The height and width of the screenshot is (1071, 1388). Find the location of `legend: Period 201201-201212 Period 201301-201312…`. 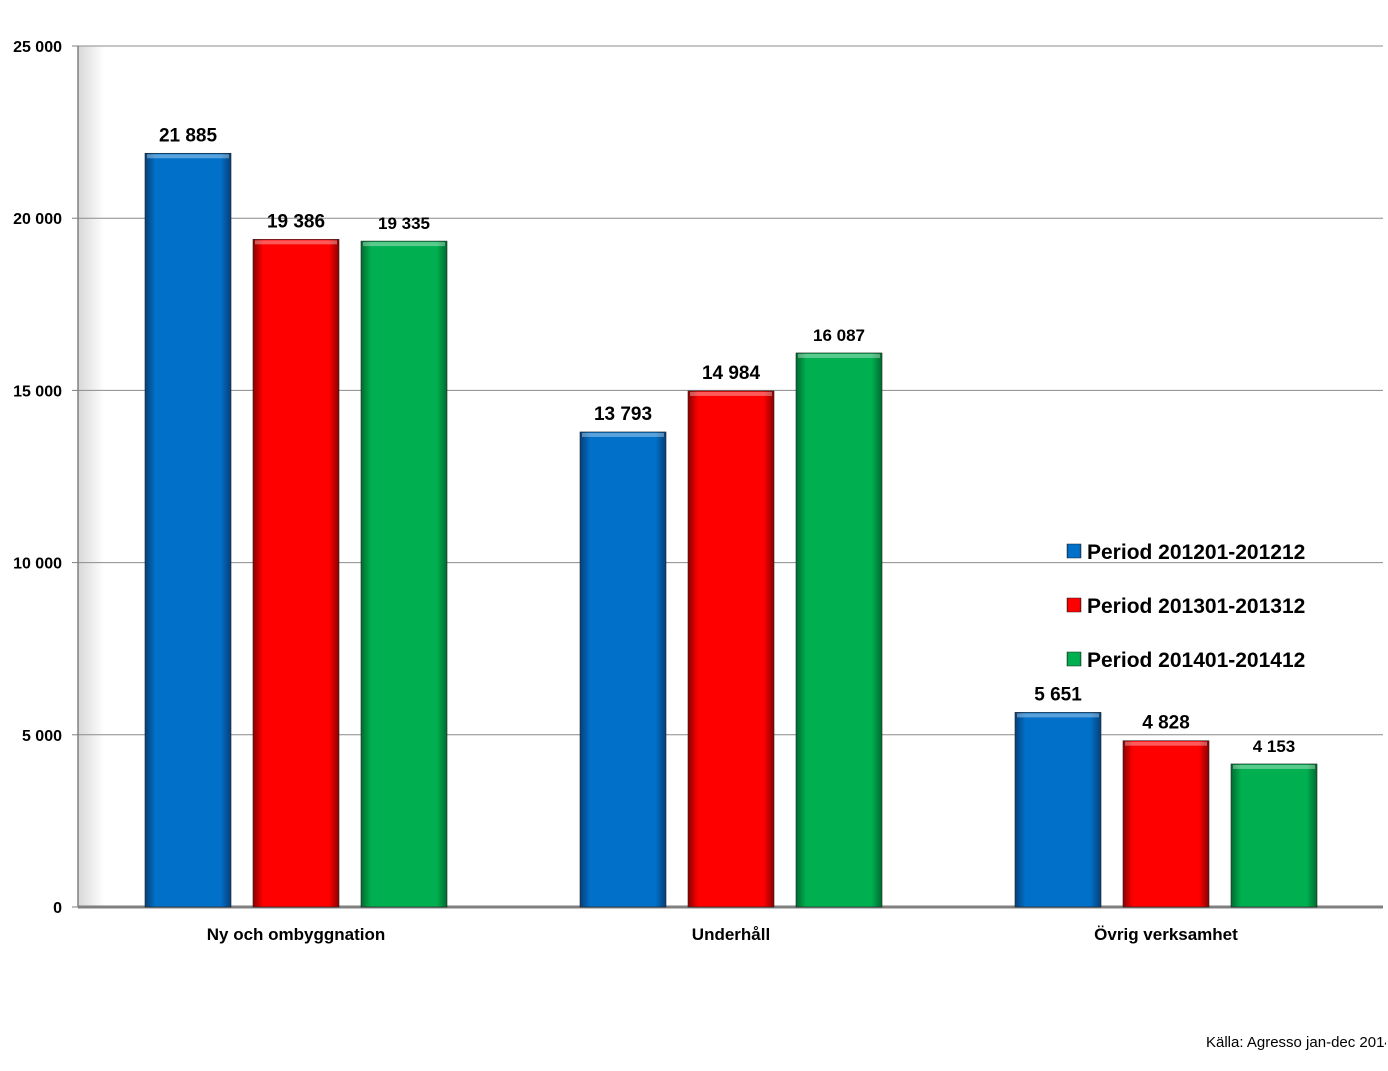

legend: Period 201201-201212 Period 201301-201312… is located at coordinates (1185, 606).